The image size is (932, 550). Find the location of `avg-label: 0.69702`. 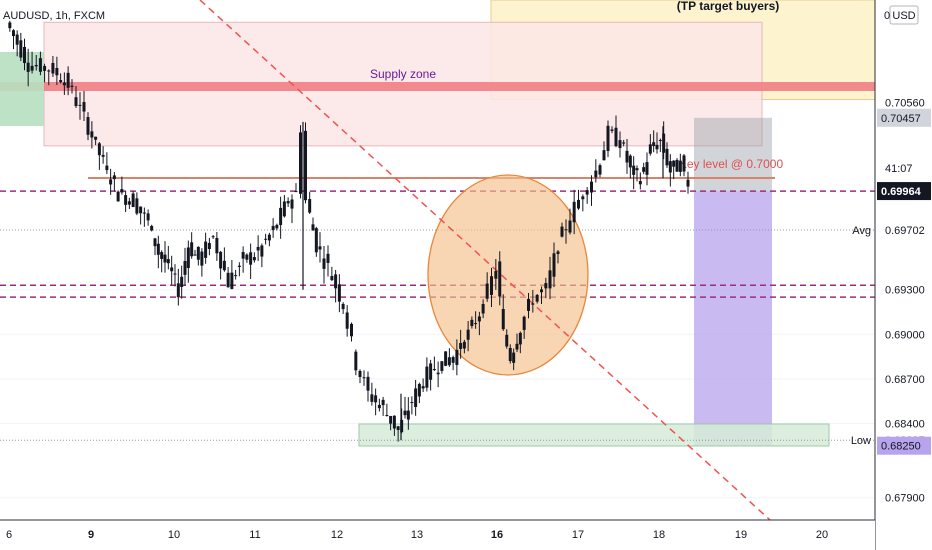

avg-label: 0.69702 is located at coordinates (905, 231).